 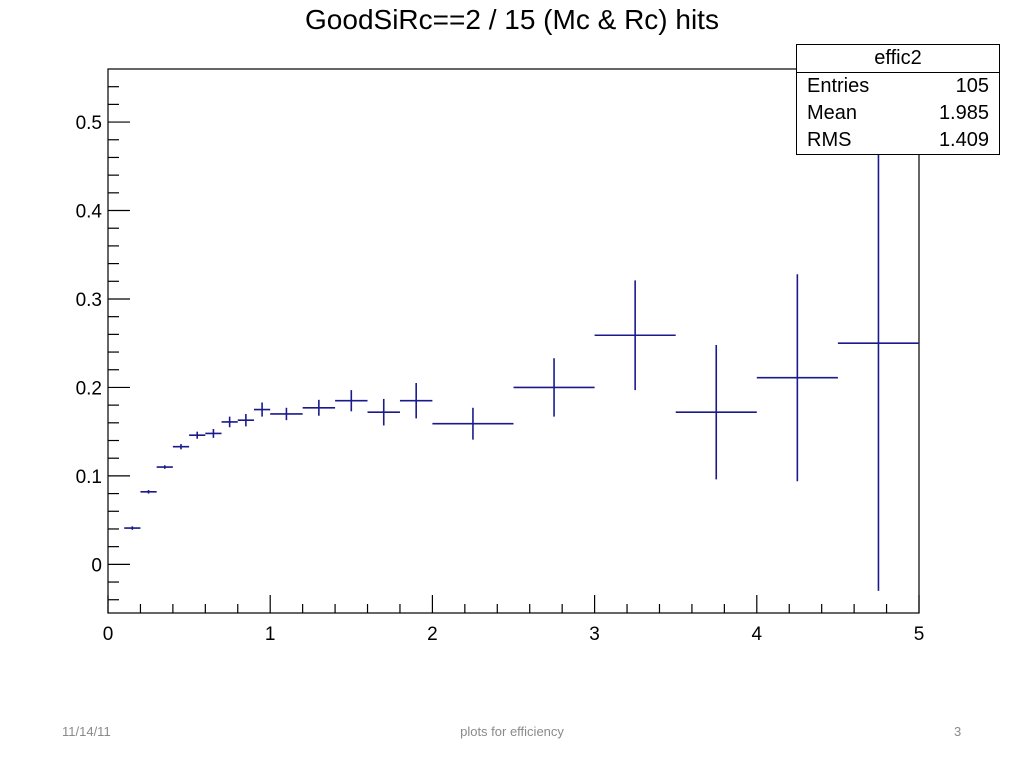 What do you see at coordinates (432, 634) in the screenshot?
I see `x-tick-label: 2` at bounding box center [432, 634].